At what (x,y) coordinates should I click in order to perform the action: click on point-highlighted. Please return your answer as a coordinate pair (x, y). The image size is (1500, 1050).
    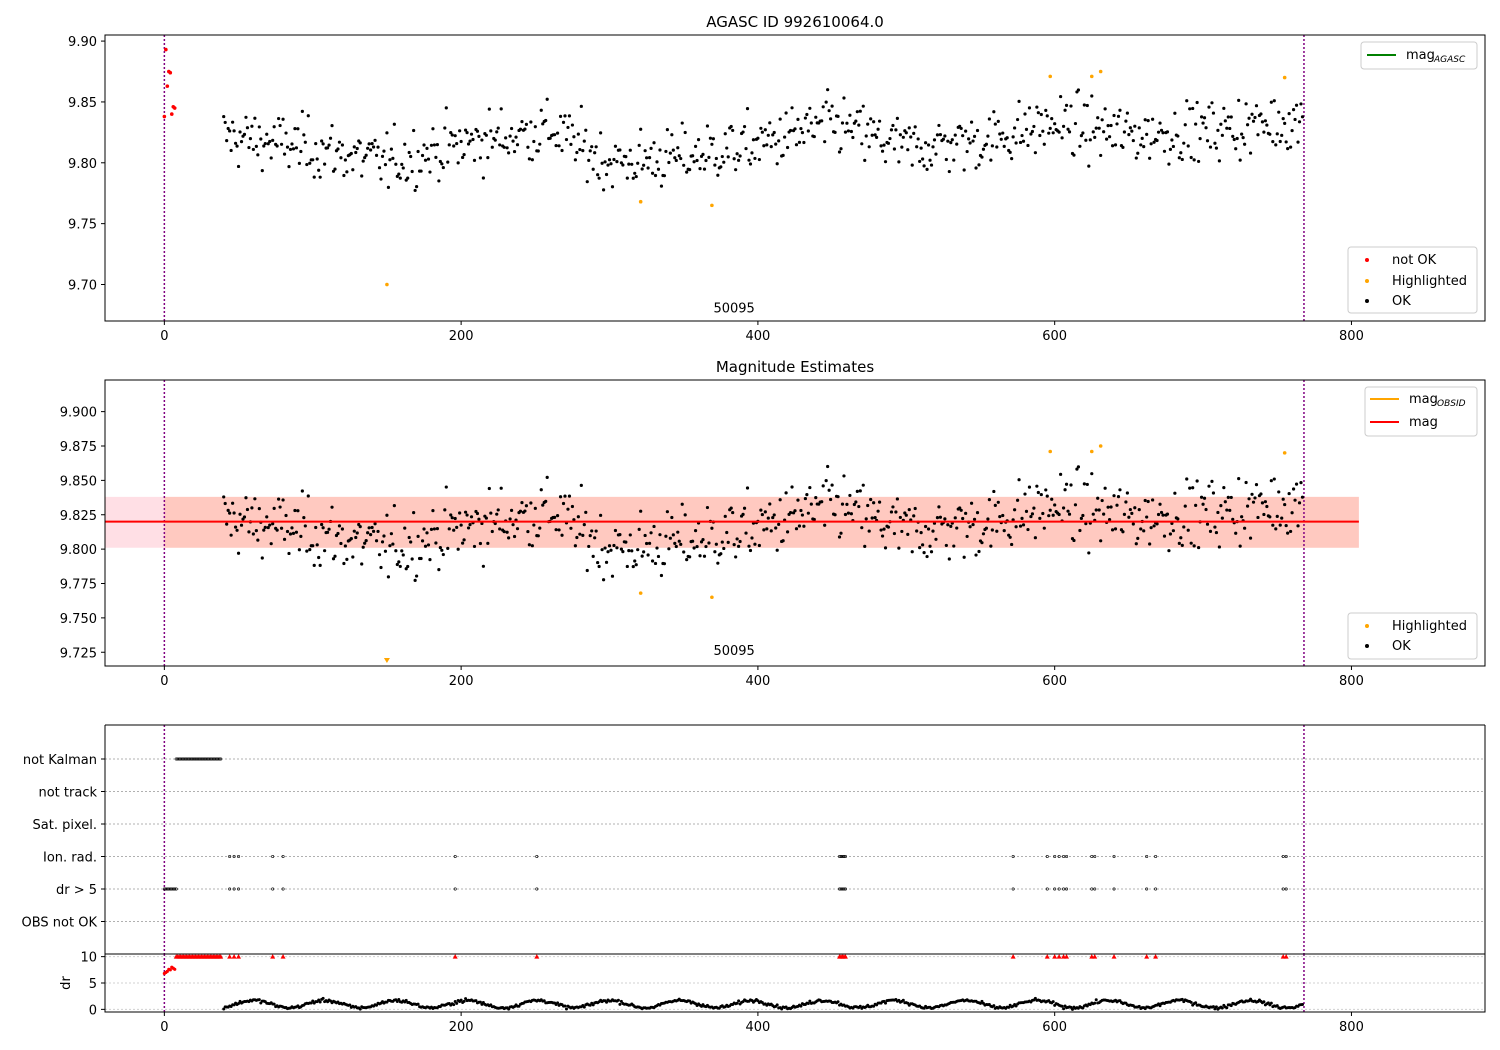
    Looking at the image, I should click on (1050, 451).